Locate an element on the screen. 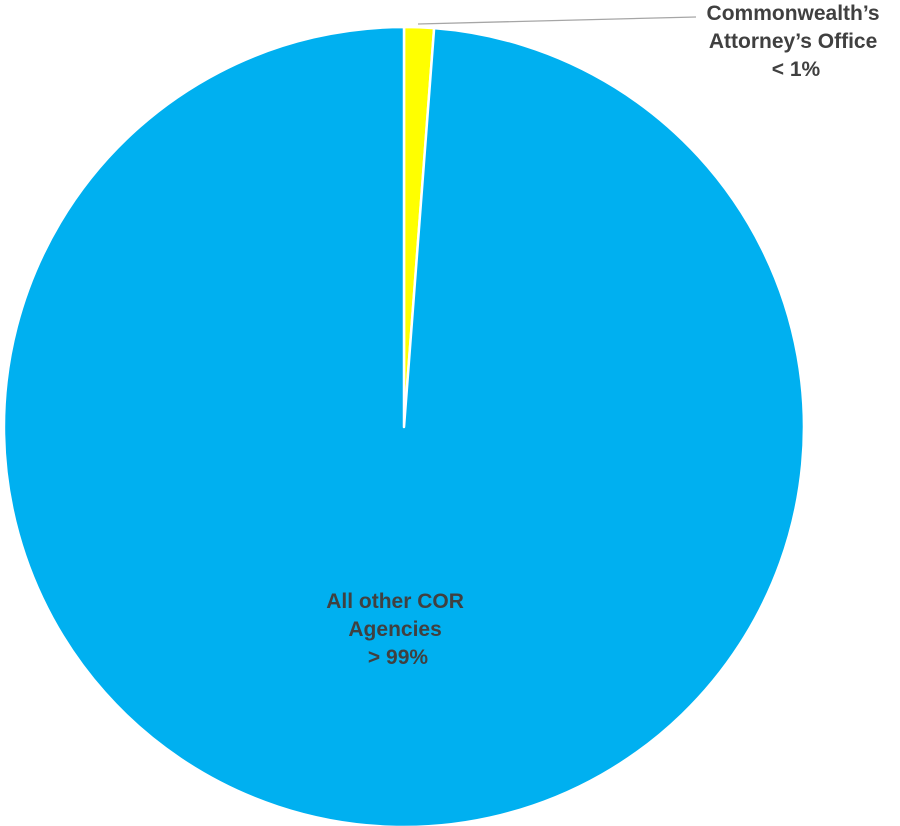  slice-label-commonwealths-attorneys-office: Commonwealth’s Attorney’s Office < 1% is located at coordinates (796, 41).